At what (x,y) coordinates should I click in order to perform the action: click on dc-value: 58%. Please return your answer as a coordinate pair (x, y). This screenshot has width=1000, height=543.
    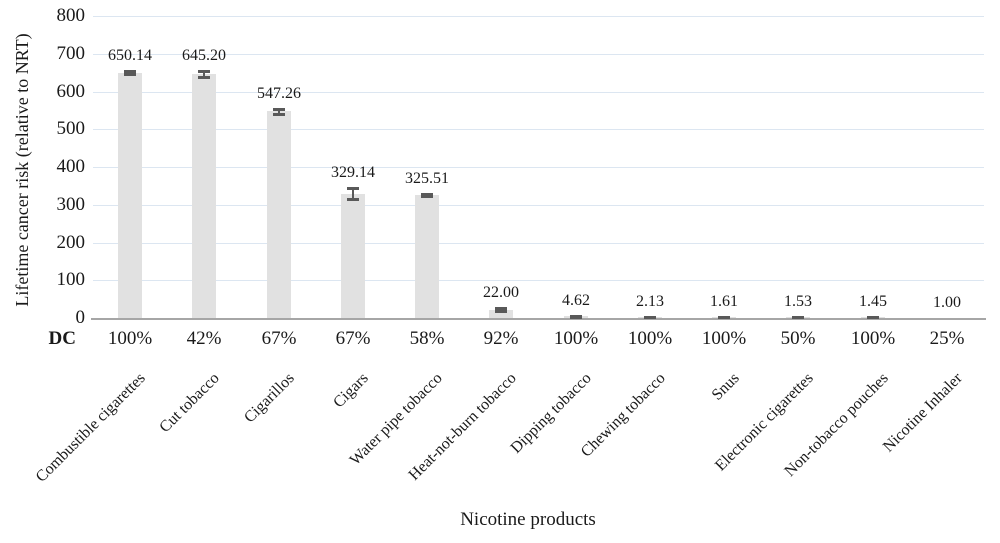
    Looking at the image, I should click on (427, 338).